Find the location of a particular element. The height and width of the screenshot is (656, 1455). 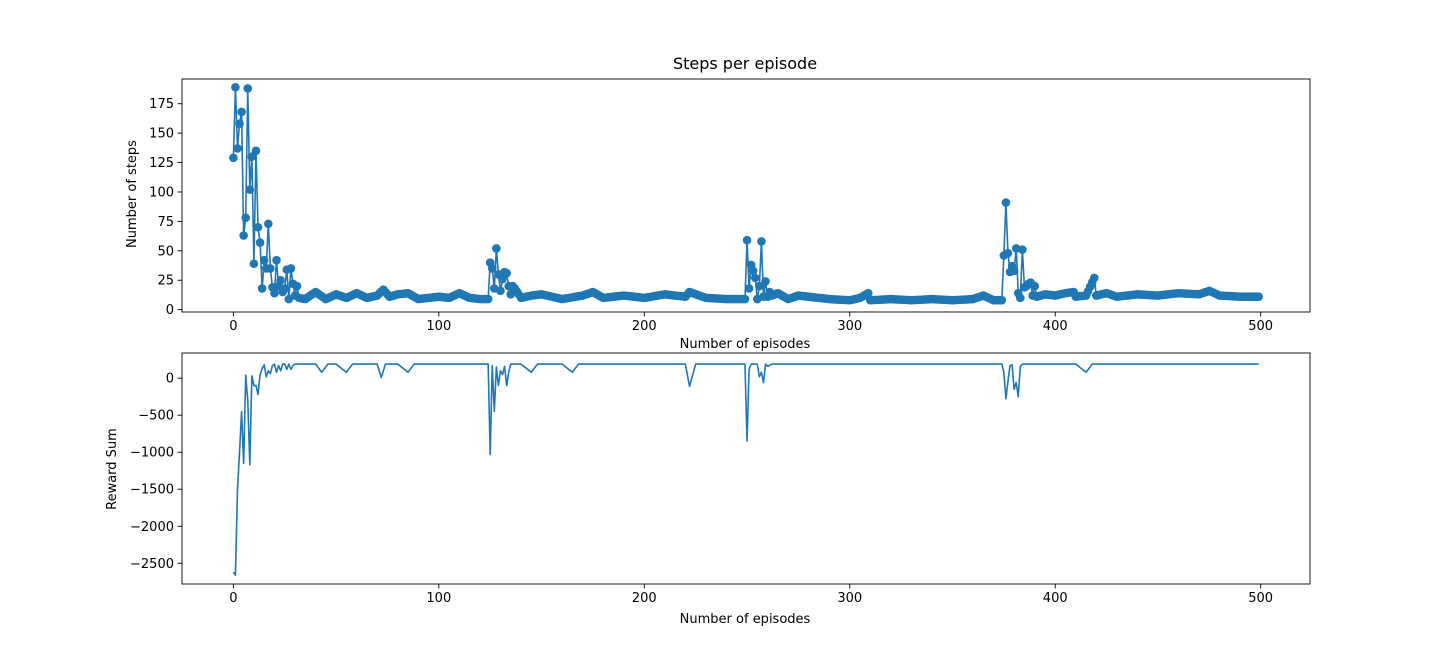

steps-x-tick-label: 500 is located at coordinates (1260, 326).